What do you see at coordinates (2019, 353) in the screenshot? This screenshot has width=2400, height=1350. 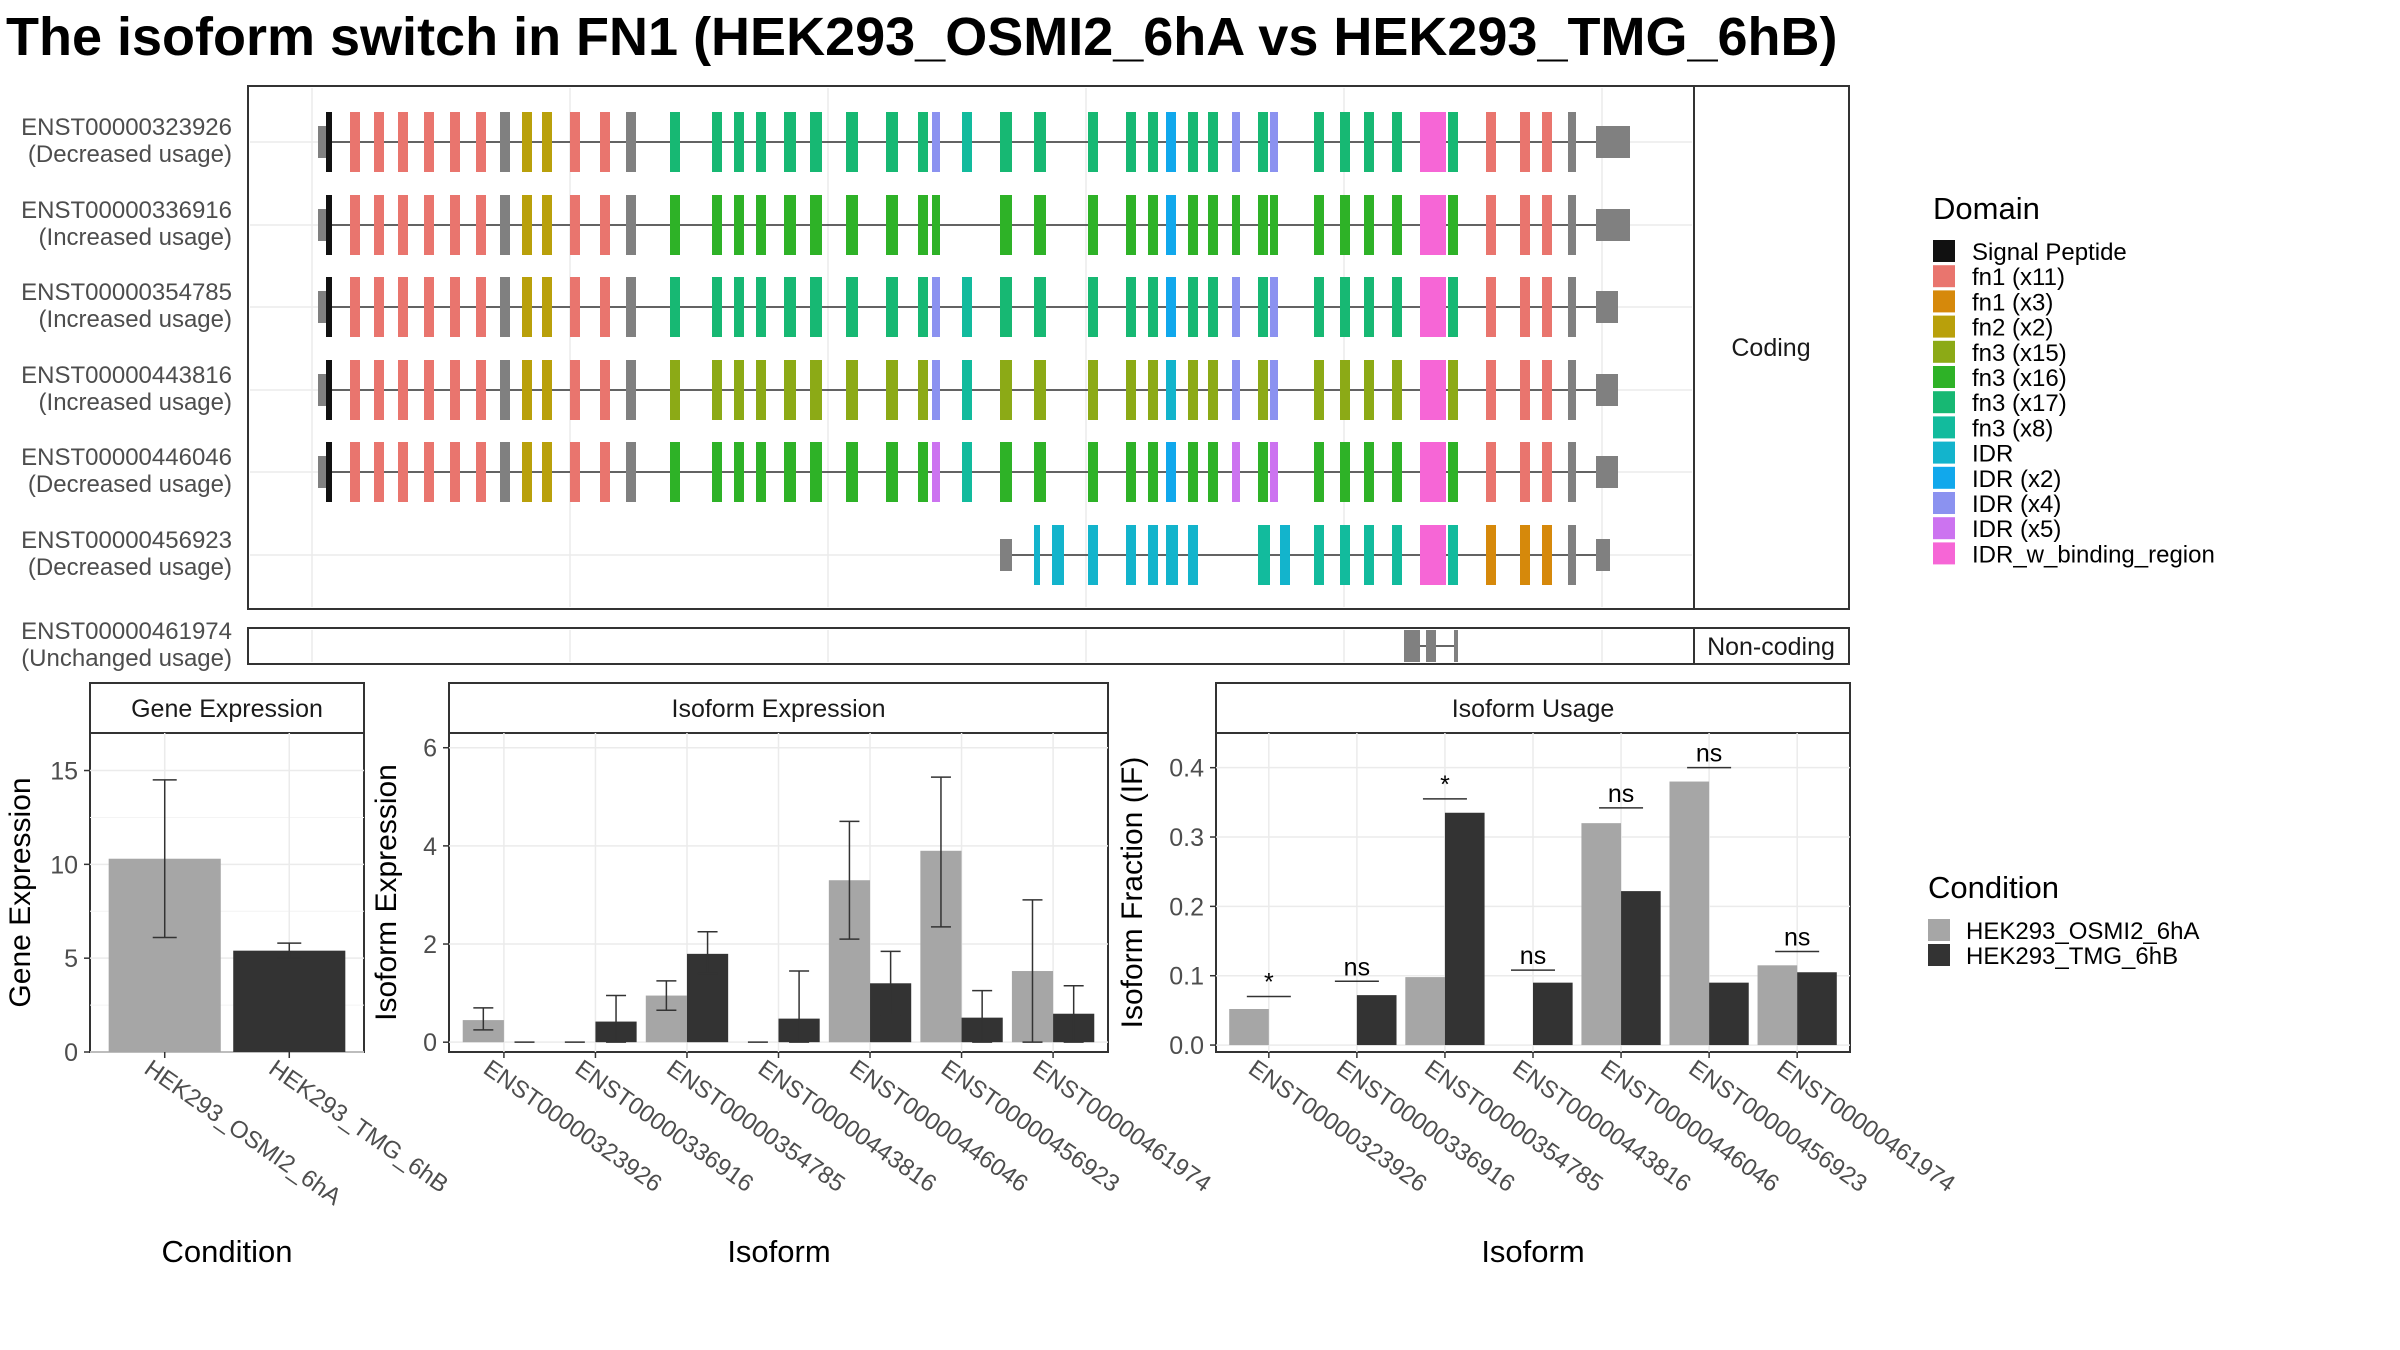 I see `domain-legend-label: fn3 (x15)` at bounding box center [2019, 353].